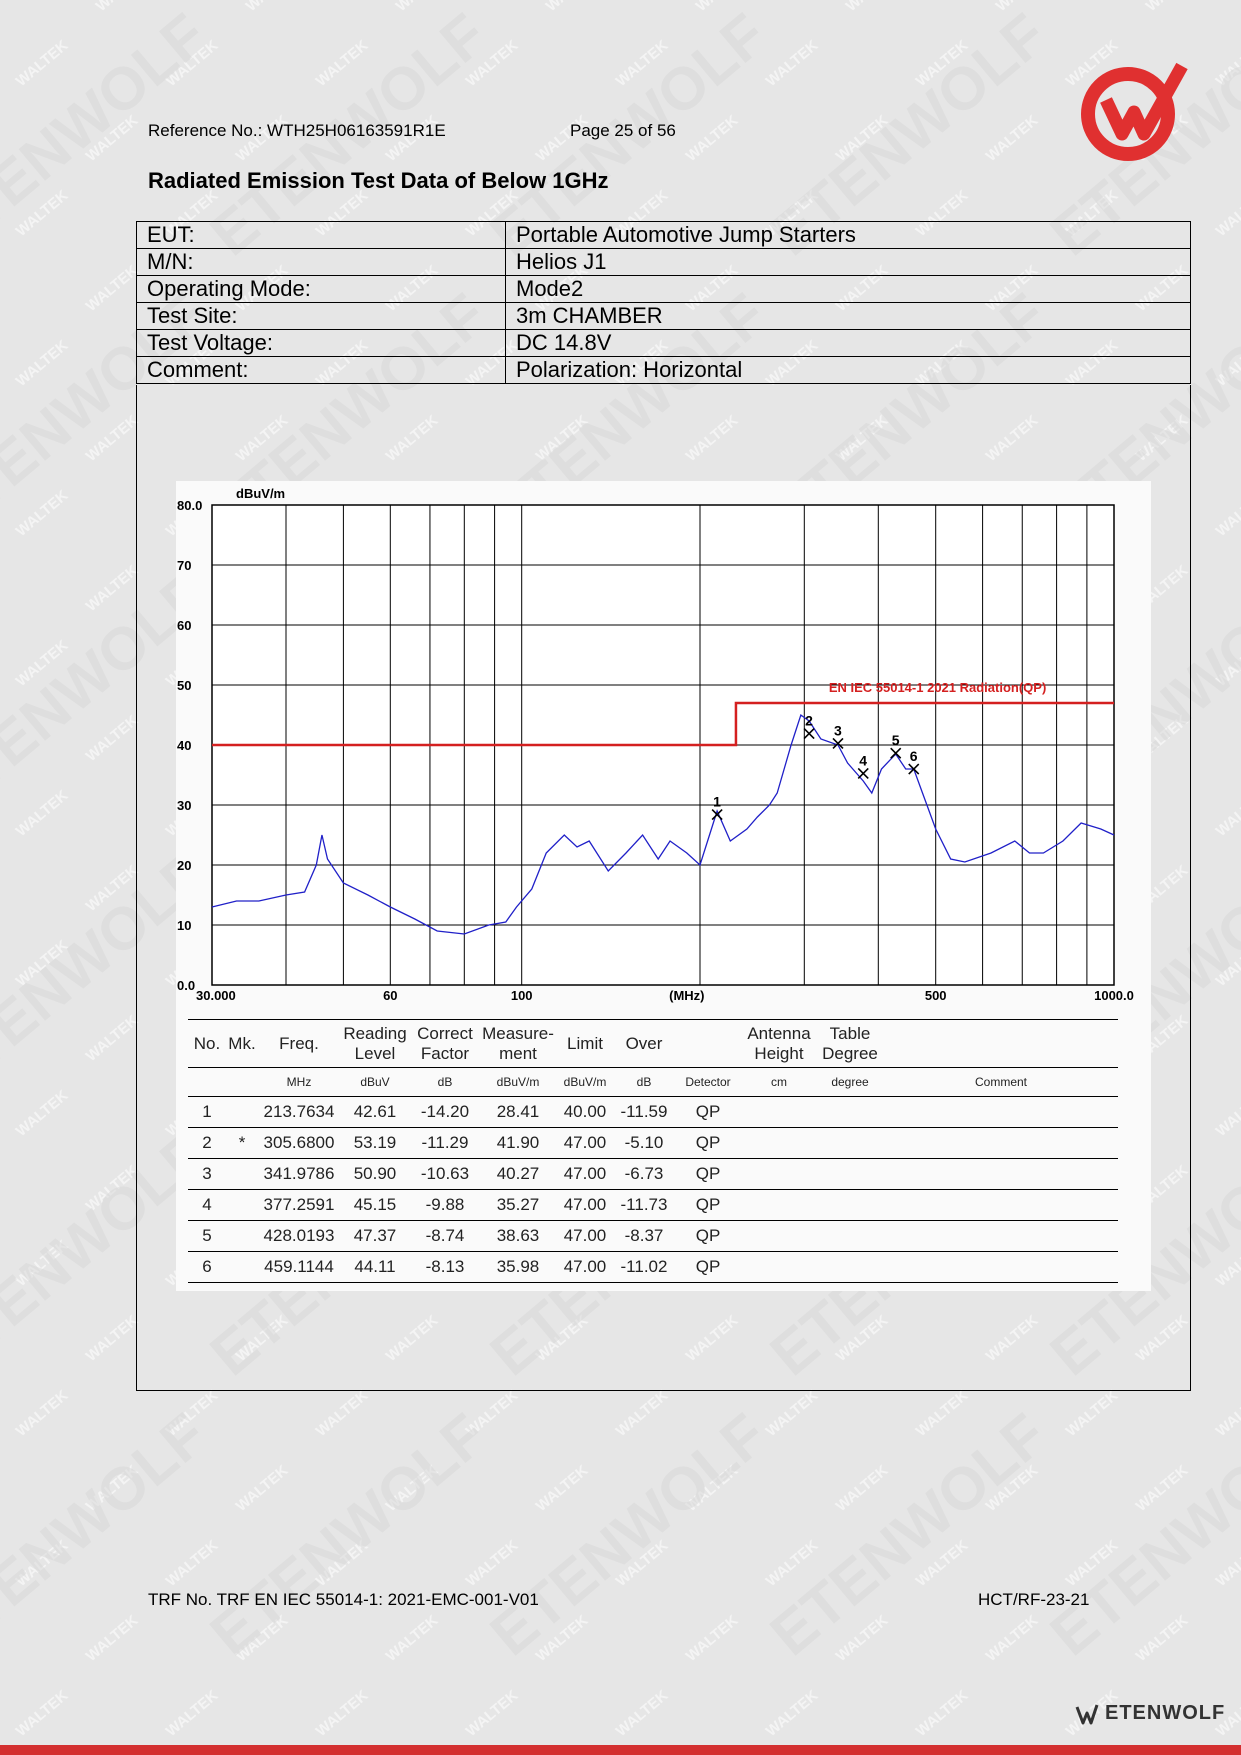  Describe the element at coordinates (717, 802) in the screenshot. I see `peak-marker-label: 1` at that location.